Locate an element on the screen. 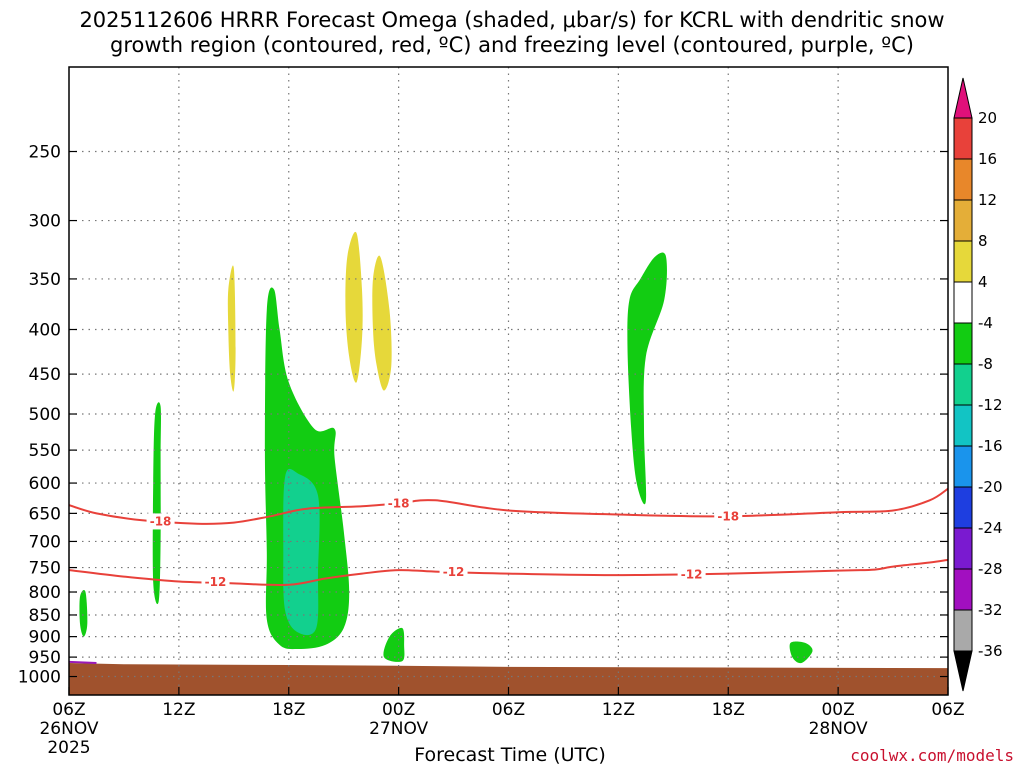 The image size is (1024, 768). colorbar-label-5: -4 is located at coordinates (985, 323).